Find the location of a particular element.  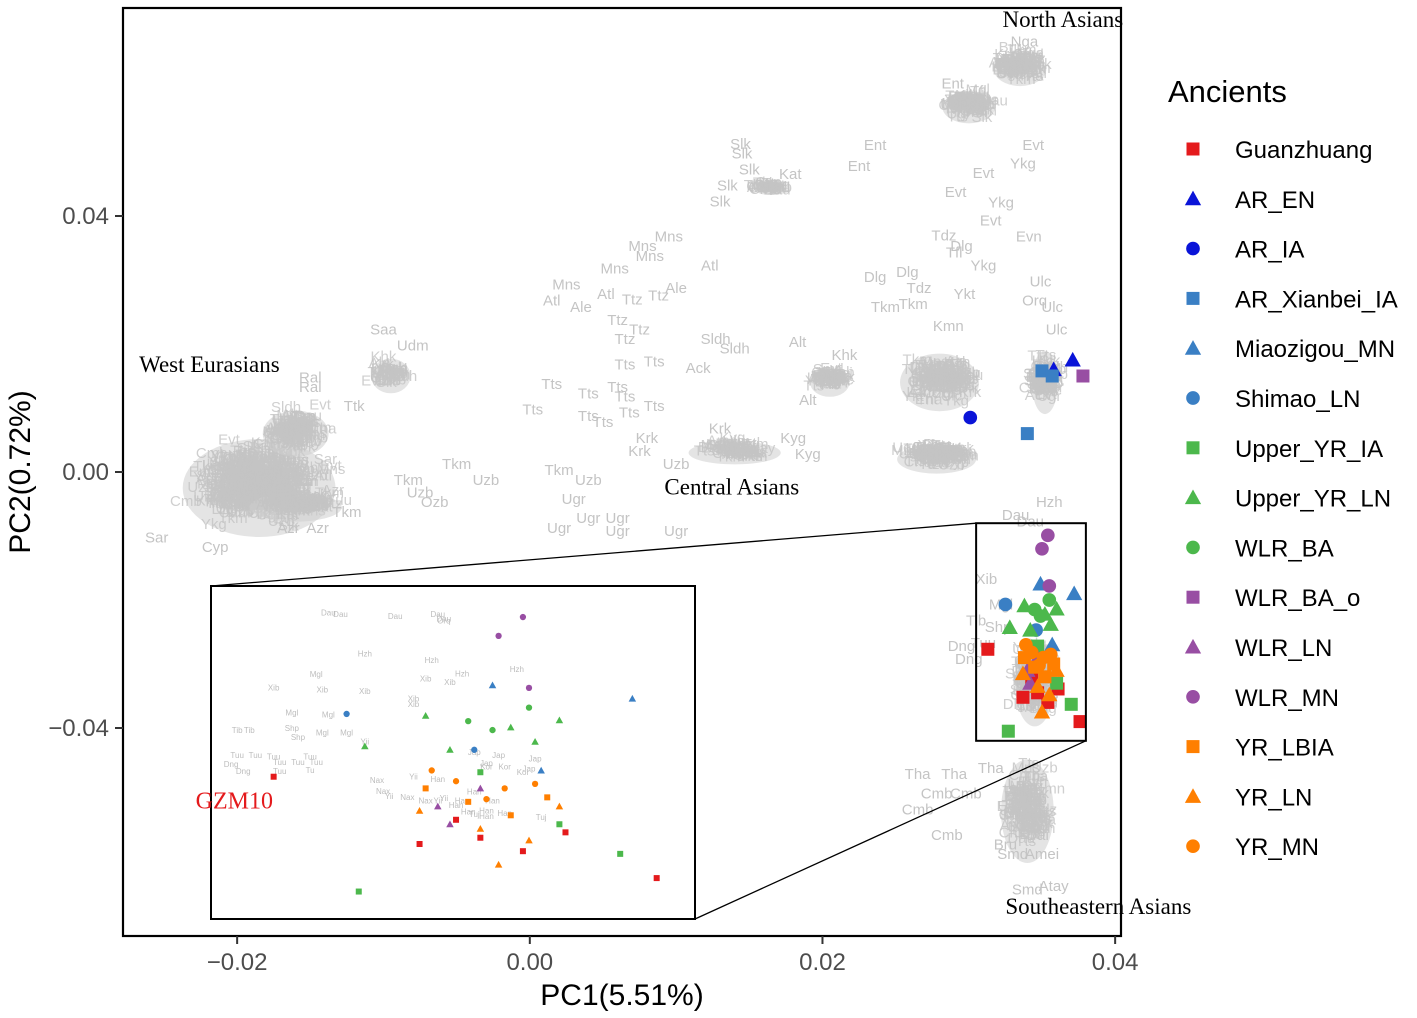

modern-label-uzb: Uzb is located at coordinates (486, 480).